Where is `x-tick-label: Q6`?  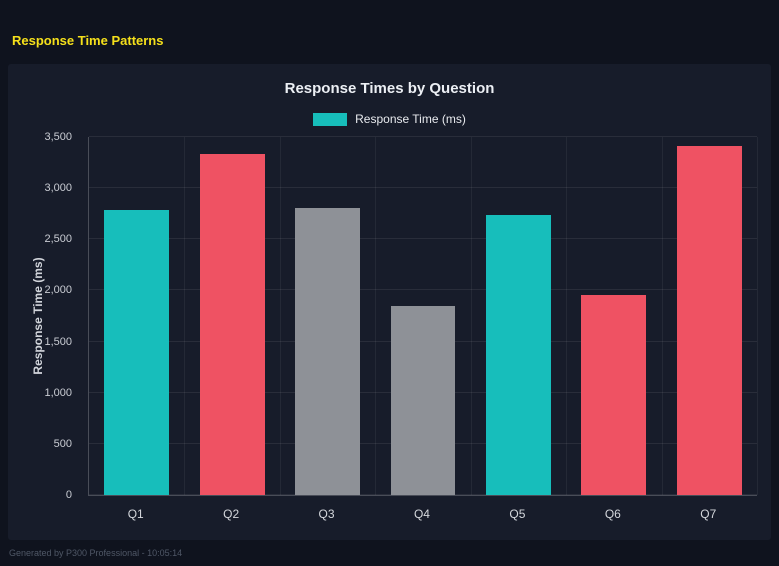 x-tick-label: Q6 is located at coordinates (612, 514).